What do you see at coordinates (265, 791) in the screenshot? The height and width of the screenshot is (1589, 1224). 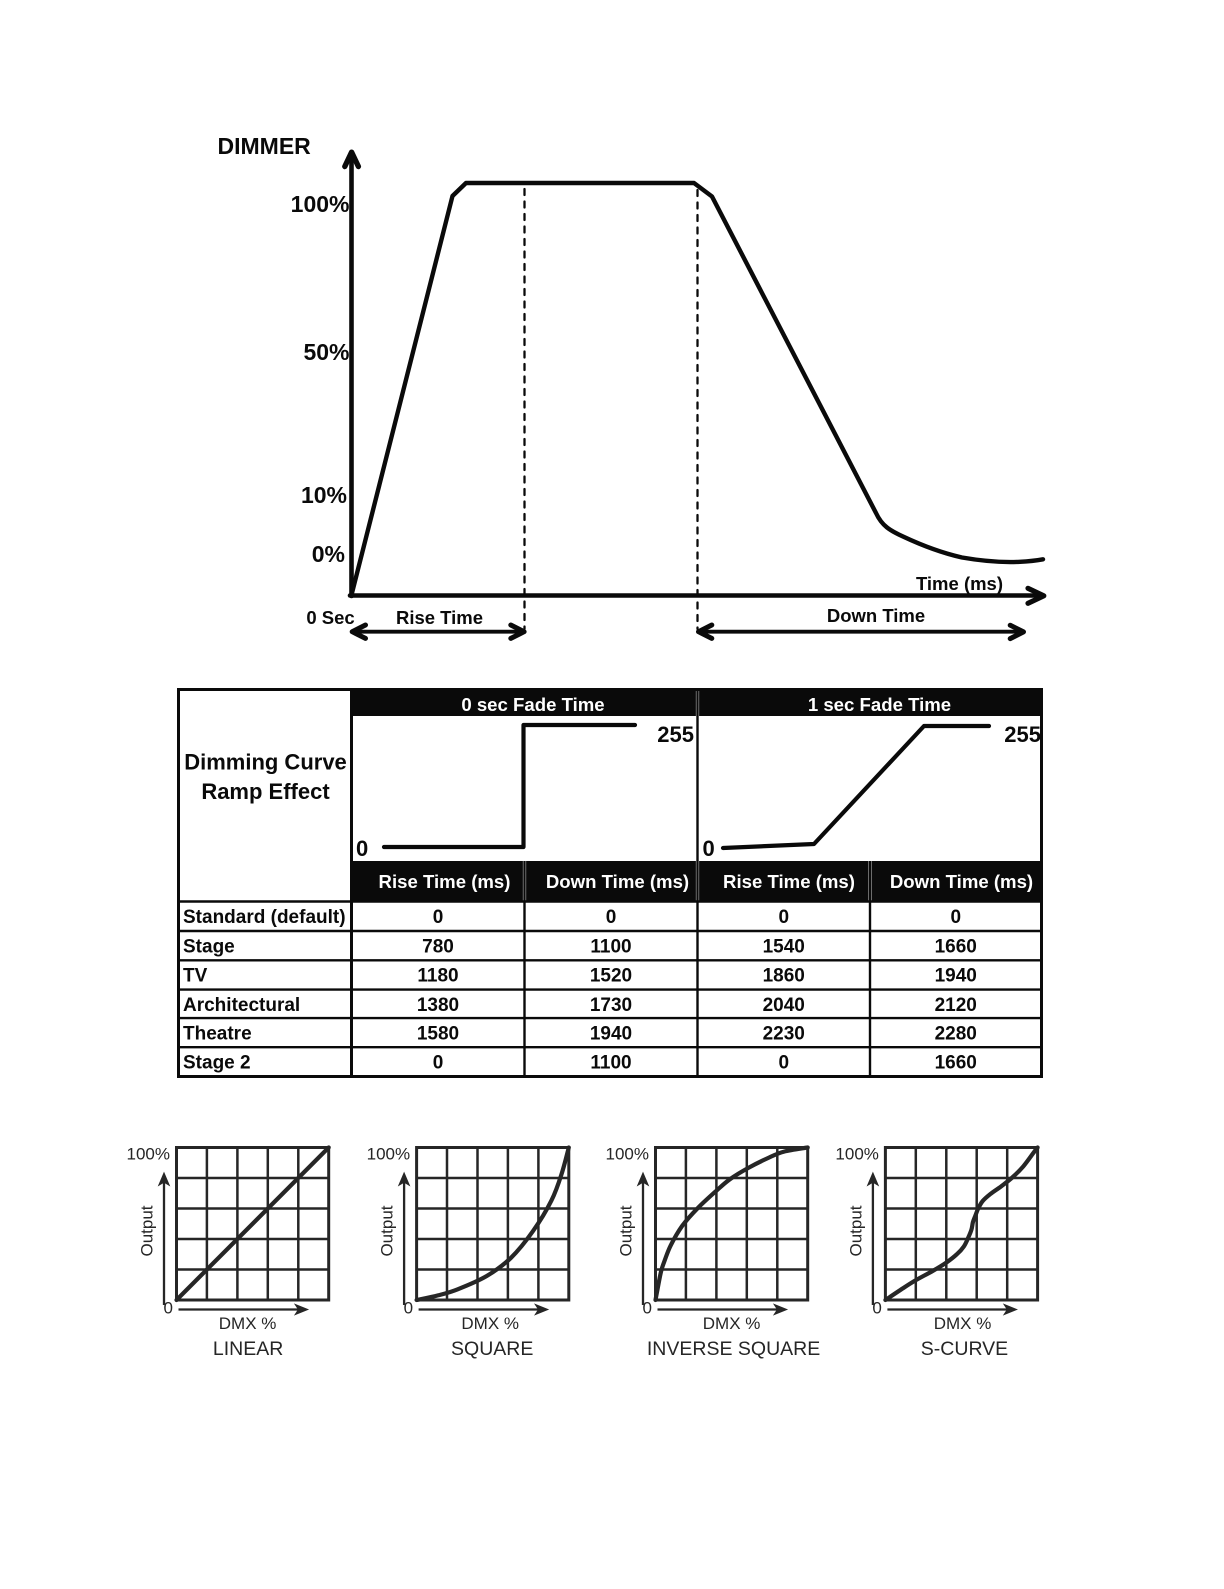 I see `svg-text: Ramp Effect` at bounding box center [265, 791].